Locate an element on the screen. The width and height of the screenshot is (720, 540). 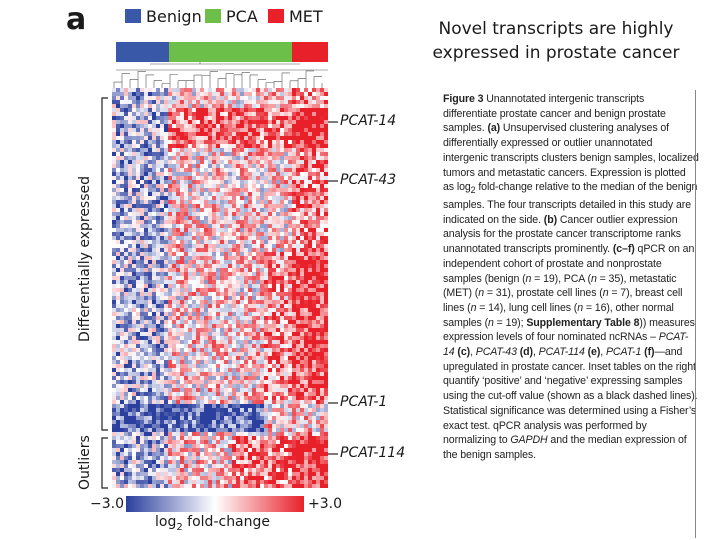
transcript-label-pcat43: PCAT-43 is located at coordinates (368, 180).